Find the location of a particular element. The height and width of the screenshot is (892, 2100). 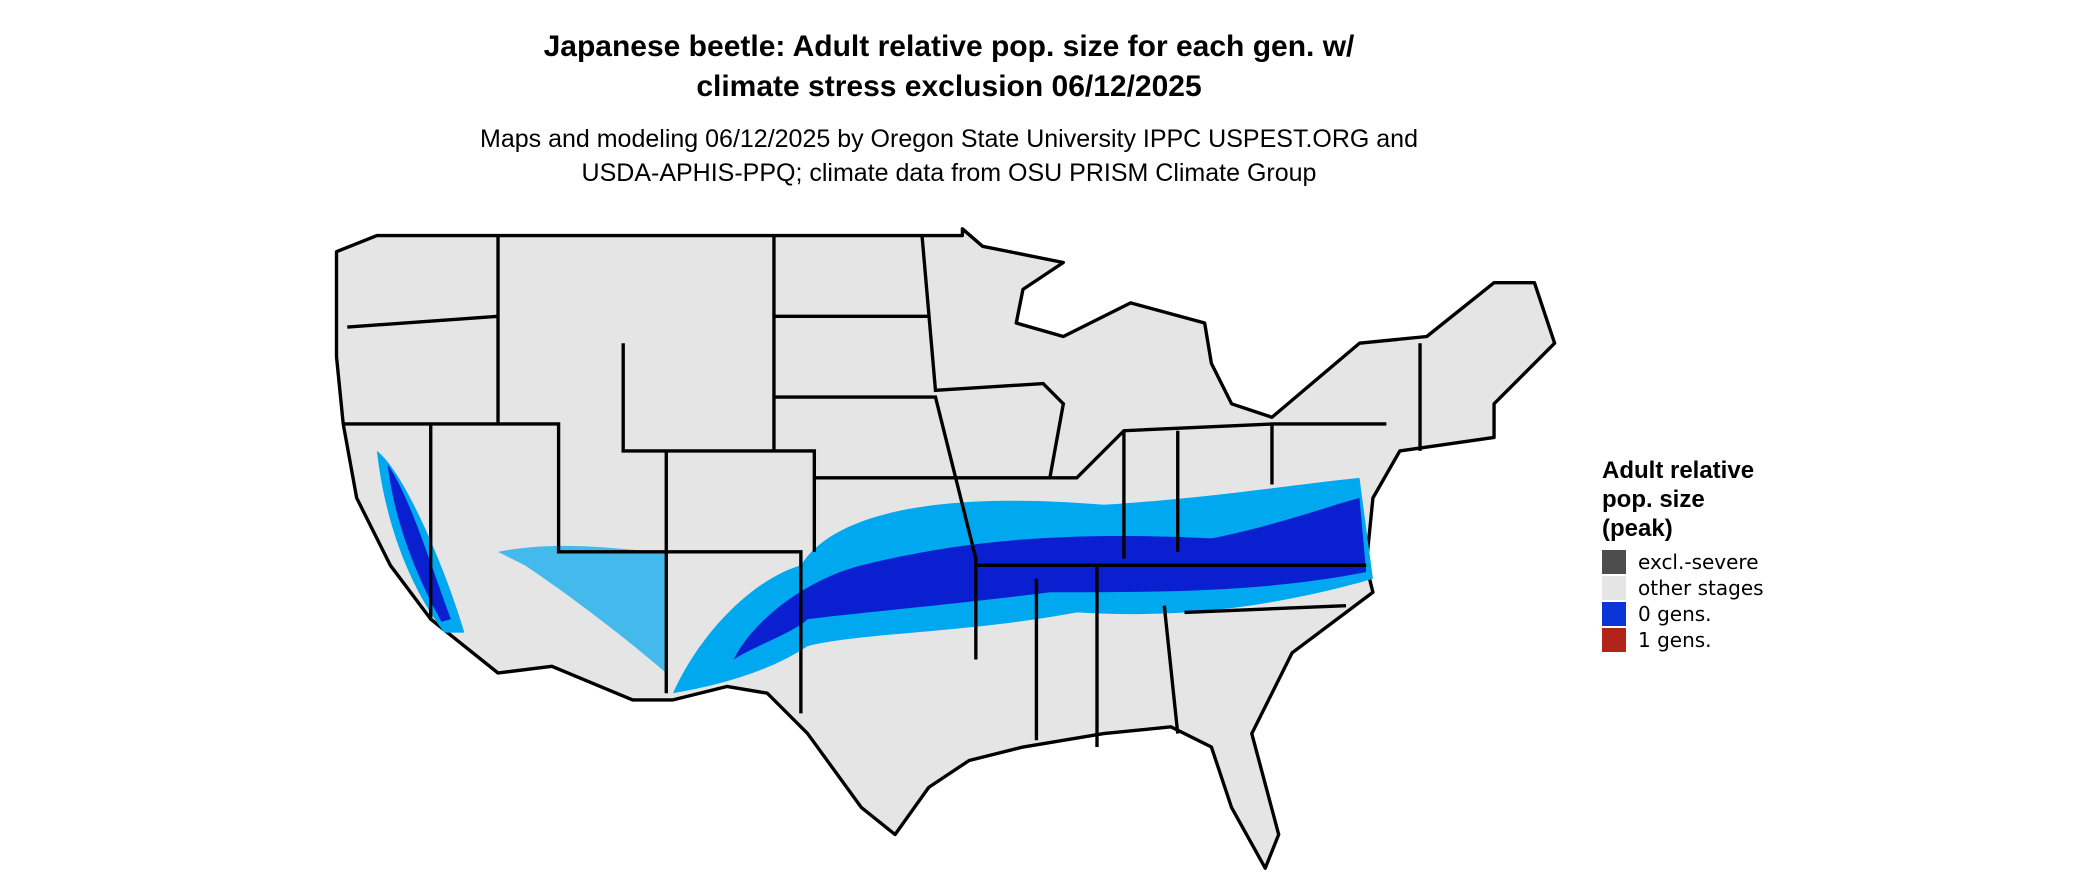

legend-label: other stages is located at coordinates (1701, 588).